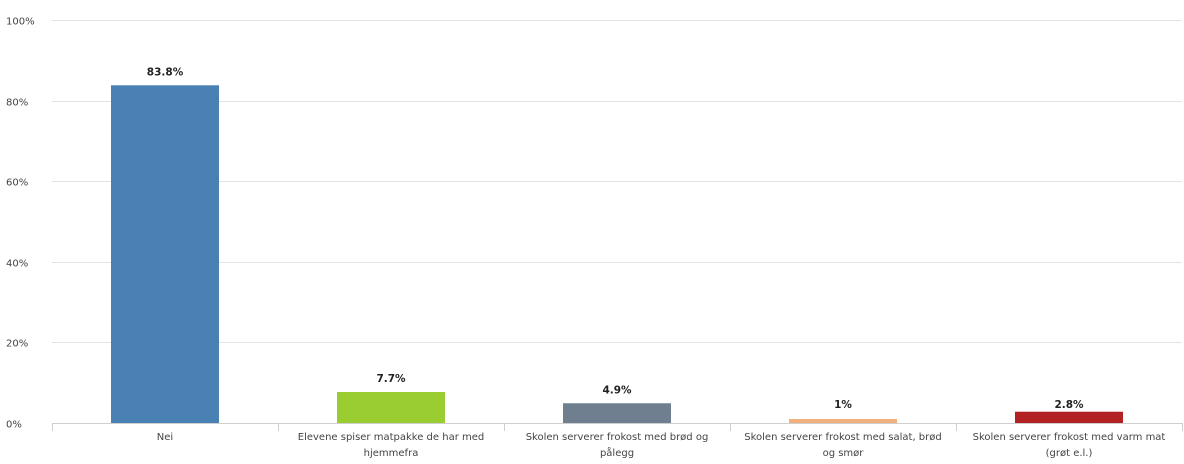  Describe the element at coordinates (14, 425) in the screenshot. I see `y-tick-label: 0%` at that location.